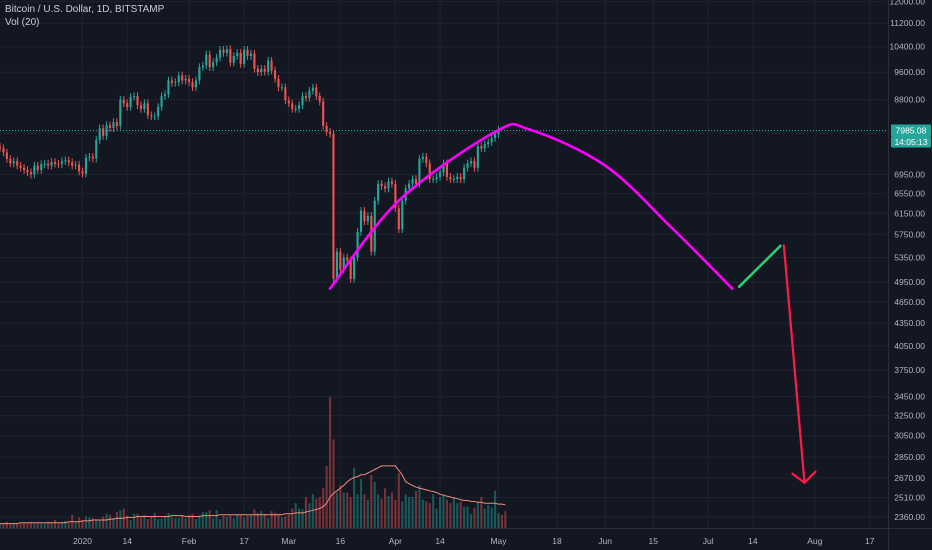 This screenshot has width=932, height=550. I want to click on time-tick-label: 2020, so click(82, 541).